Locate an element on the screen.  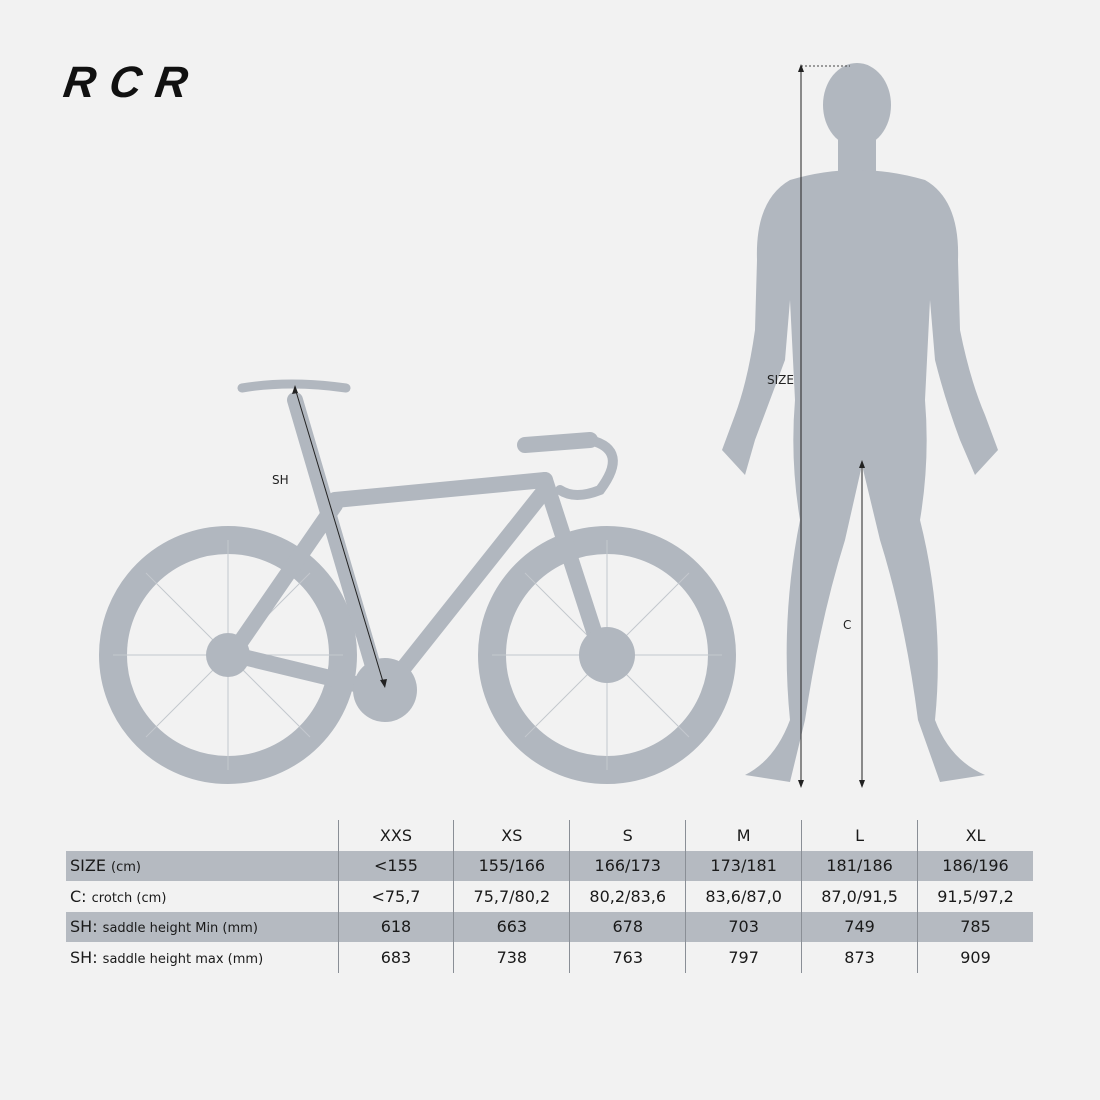
cell: 181/186 is located at coordinates (859, 865).